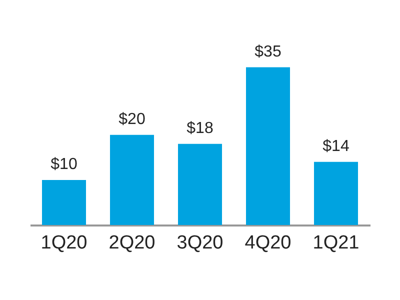 This screenshot has width=400, height=300. I want to click on x-tick-label: 3Q20, so click(200, 243).